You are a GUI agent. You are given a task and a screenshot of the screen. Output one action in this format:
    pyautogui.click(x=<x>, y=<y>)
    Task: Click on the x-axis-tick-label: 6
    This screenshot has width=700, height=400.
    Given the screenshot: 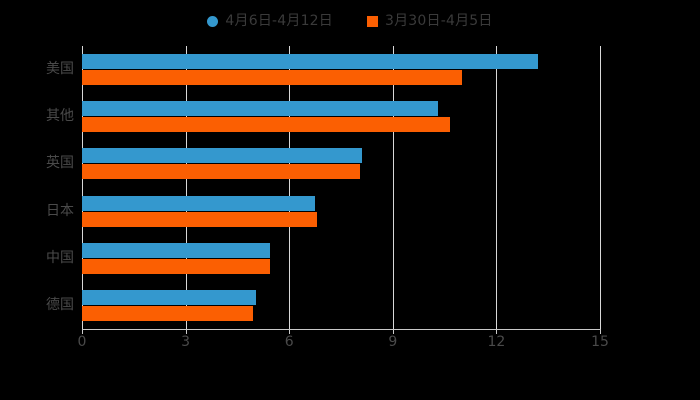 What is the action you would take?
    pyautogui.click(x=289, y=342)
    